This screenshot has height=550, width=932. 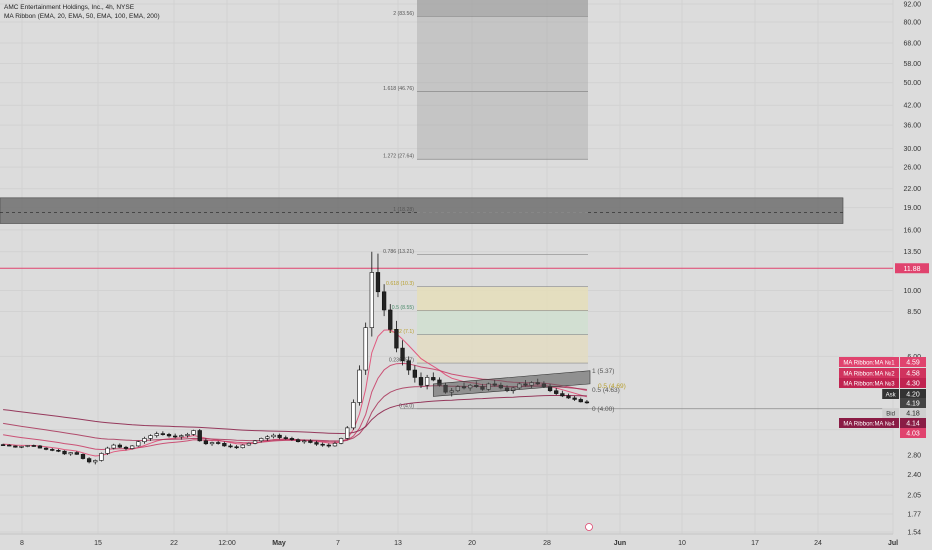 I want to click on price-tag-label: MA Ribbon:MA №2, so click(x=869, y=374).